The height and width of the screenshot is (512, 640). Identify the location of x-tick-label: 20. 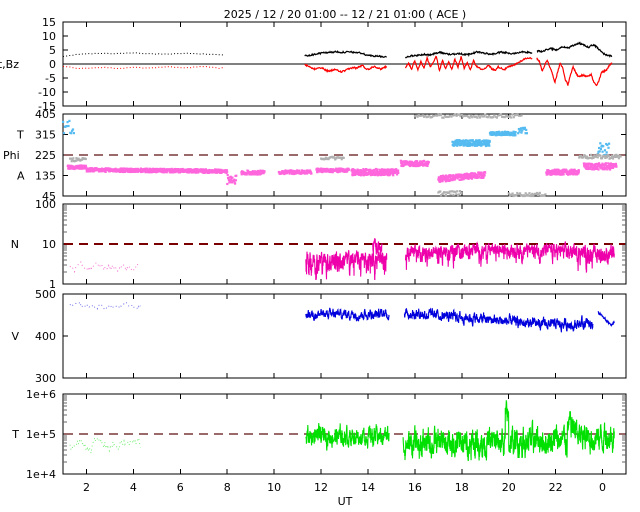
(509, 487).